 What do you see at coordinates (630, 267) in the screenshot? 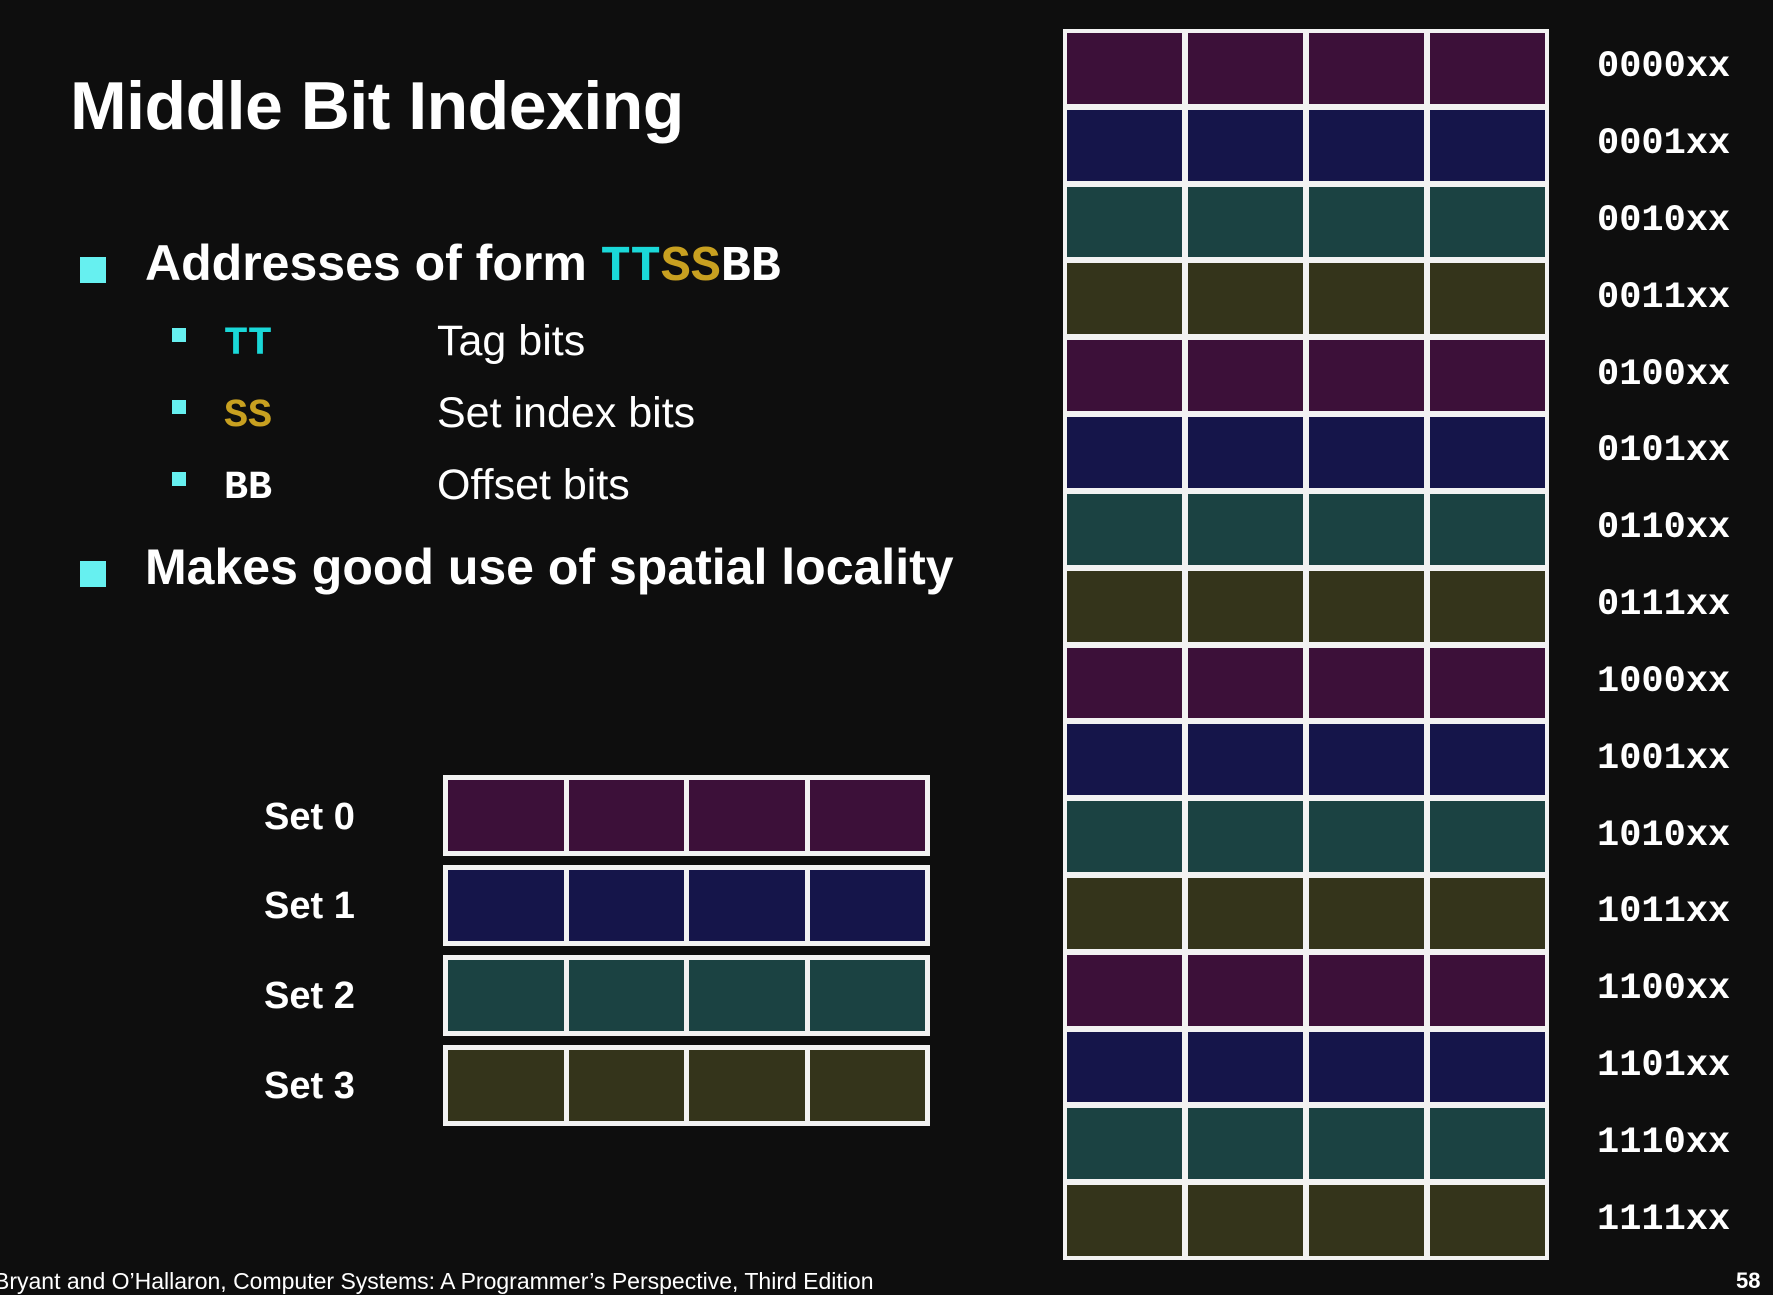
I see `address-tag-part: TT` at bounding box center [630, 267].